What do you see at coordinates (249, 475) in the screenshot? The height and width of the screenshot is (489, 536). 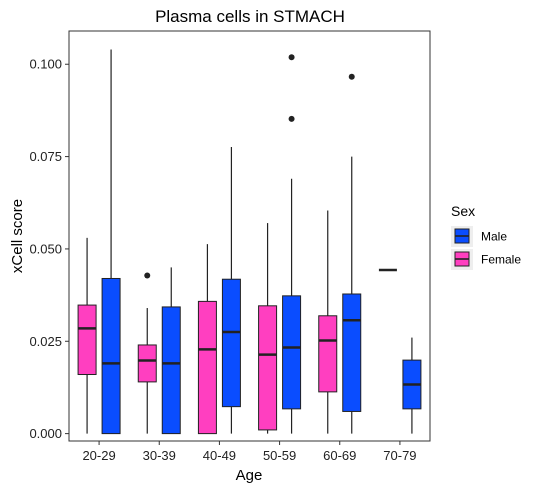 I see `x-axis-title: Age` at bounding box center [249, 475].